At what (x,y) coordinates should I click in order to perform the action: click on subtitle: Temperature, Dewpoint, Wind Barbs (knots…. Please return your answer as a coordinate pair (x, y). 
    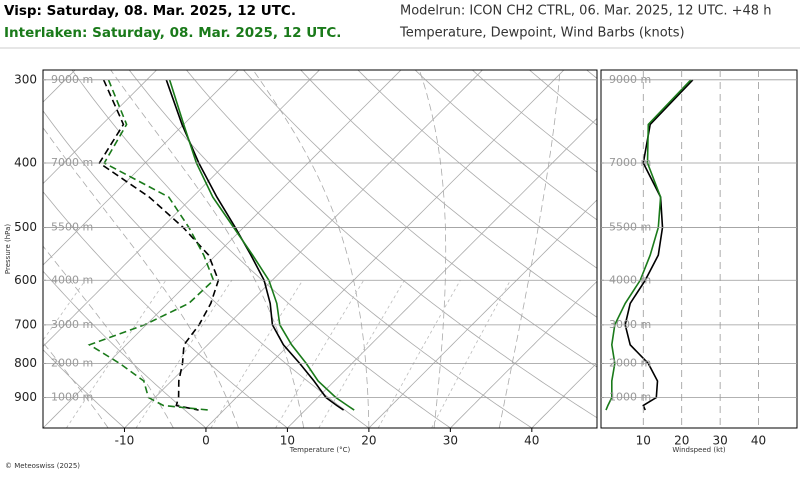
    Looking at the image, I should click on (542, 33).